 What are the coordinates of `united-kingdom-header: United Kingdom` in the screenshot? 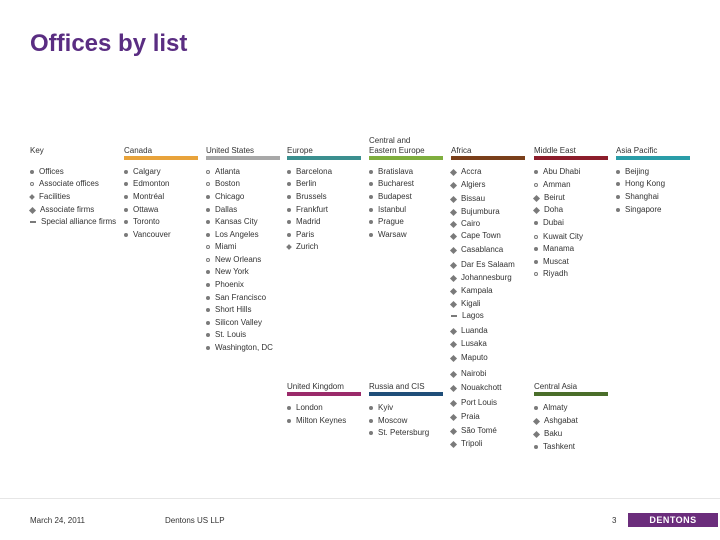 It's located at (315, 386).